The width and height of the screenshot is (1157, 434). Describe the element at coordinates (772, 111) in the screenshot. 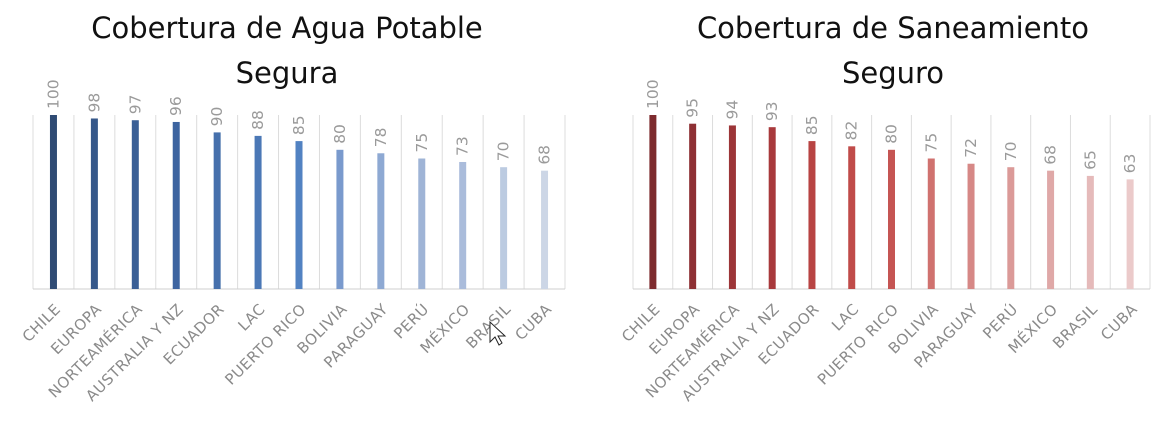

I see `data-label: 93` at that location.